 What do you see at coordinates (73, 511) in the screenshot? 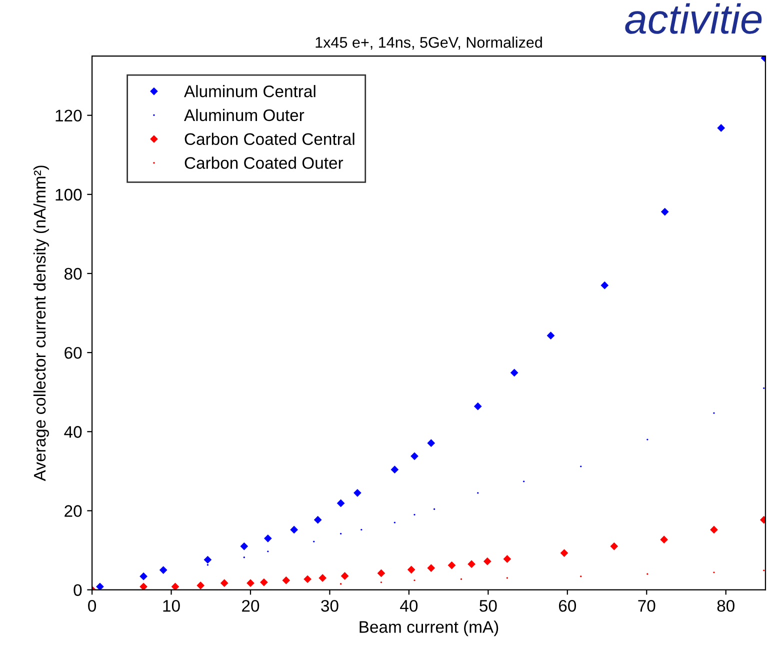
I see `y-tick-label: 20` at bounding box center [73, 511].